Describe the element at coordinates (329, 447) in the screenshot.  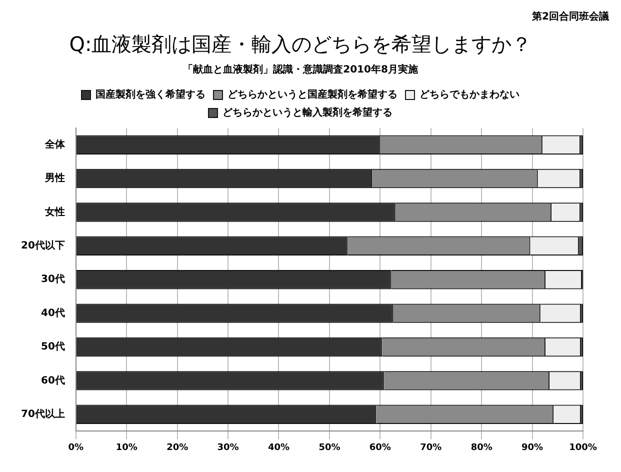
I see `x-tick-label: 50%` at that location.